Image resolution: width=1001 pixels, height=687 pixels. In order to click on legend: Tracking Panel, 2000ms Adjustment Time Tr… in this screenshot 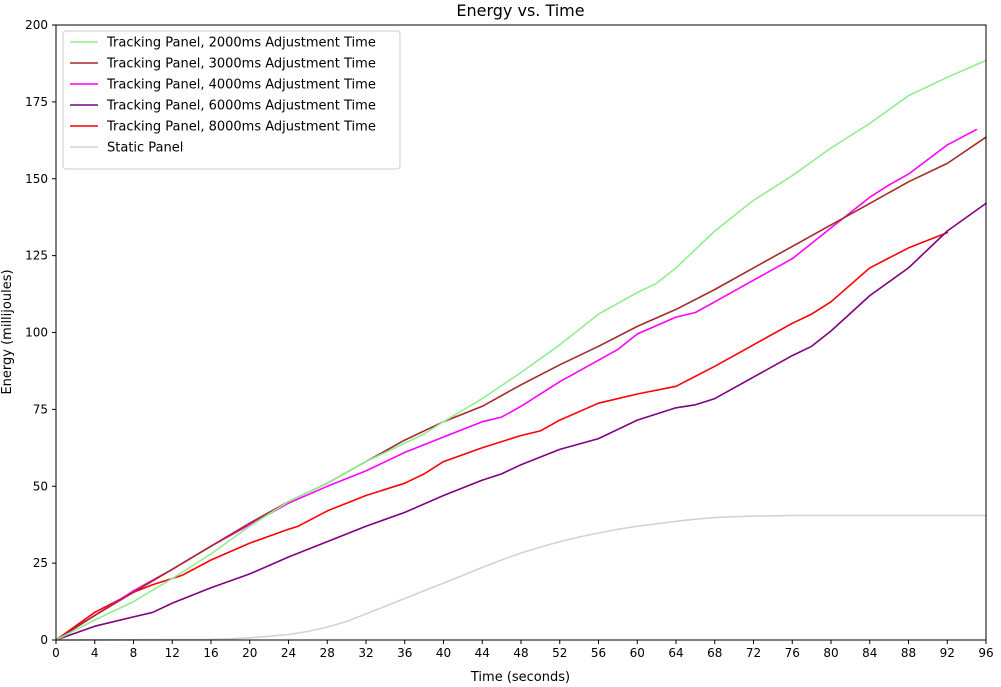, I will do `click(231, 100)`.